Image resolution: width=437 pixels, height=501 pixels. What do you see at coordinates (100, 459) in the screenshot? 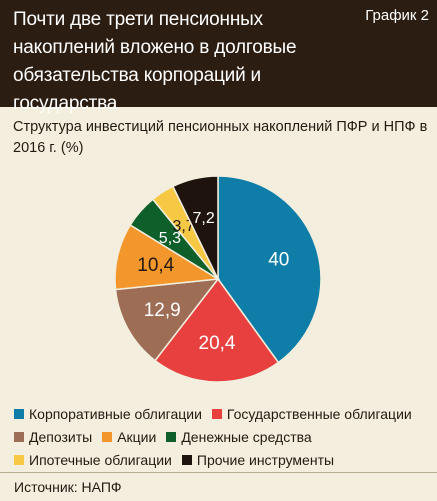
I see `legend-label: Ипотечные облигации` at bounding box center [100, 459].